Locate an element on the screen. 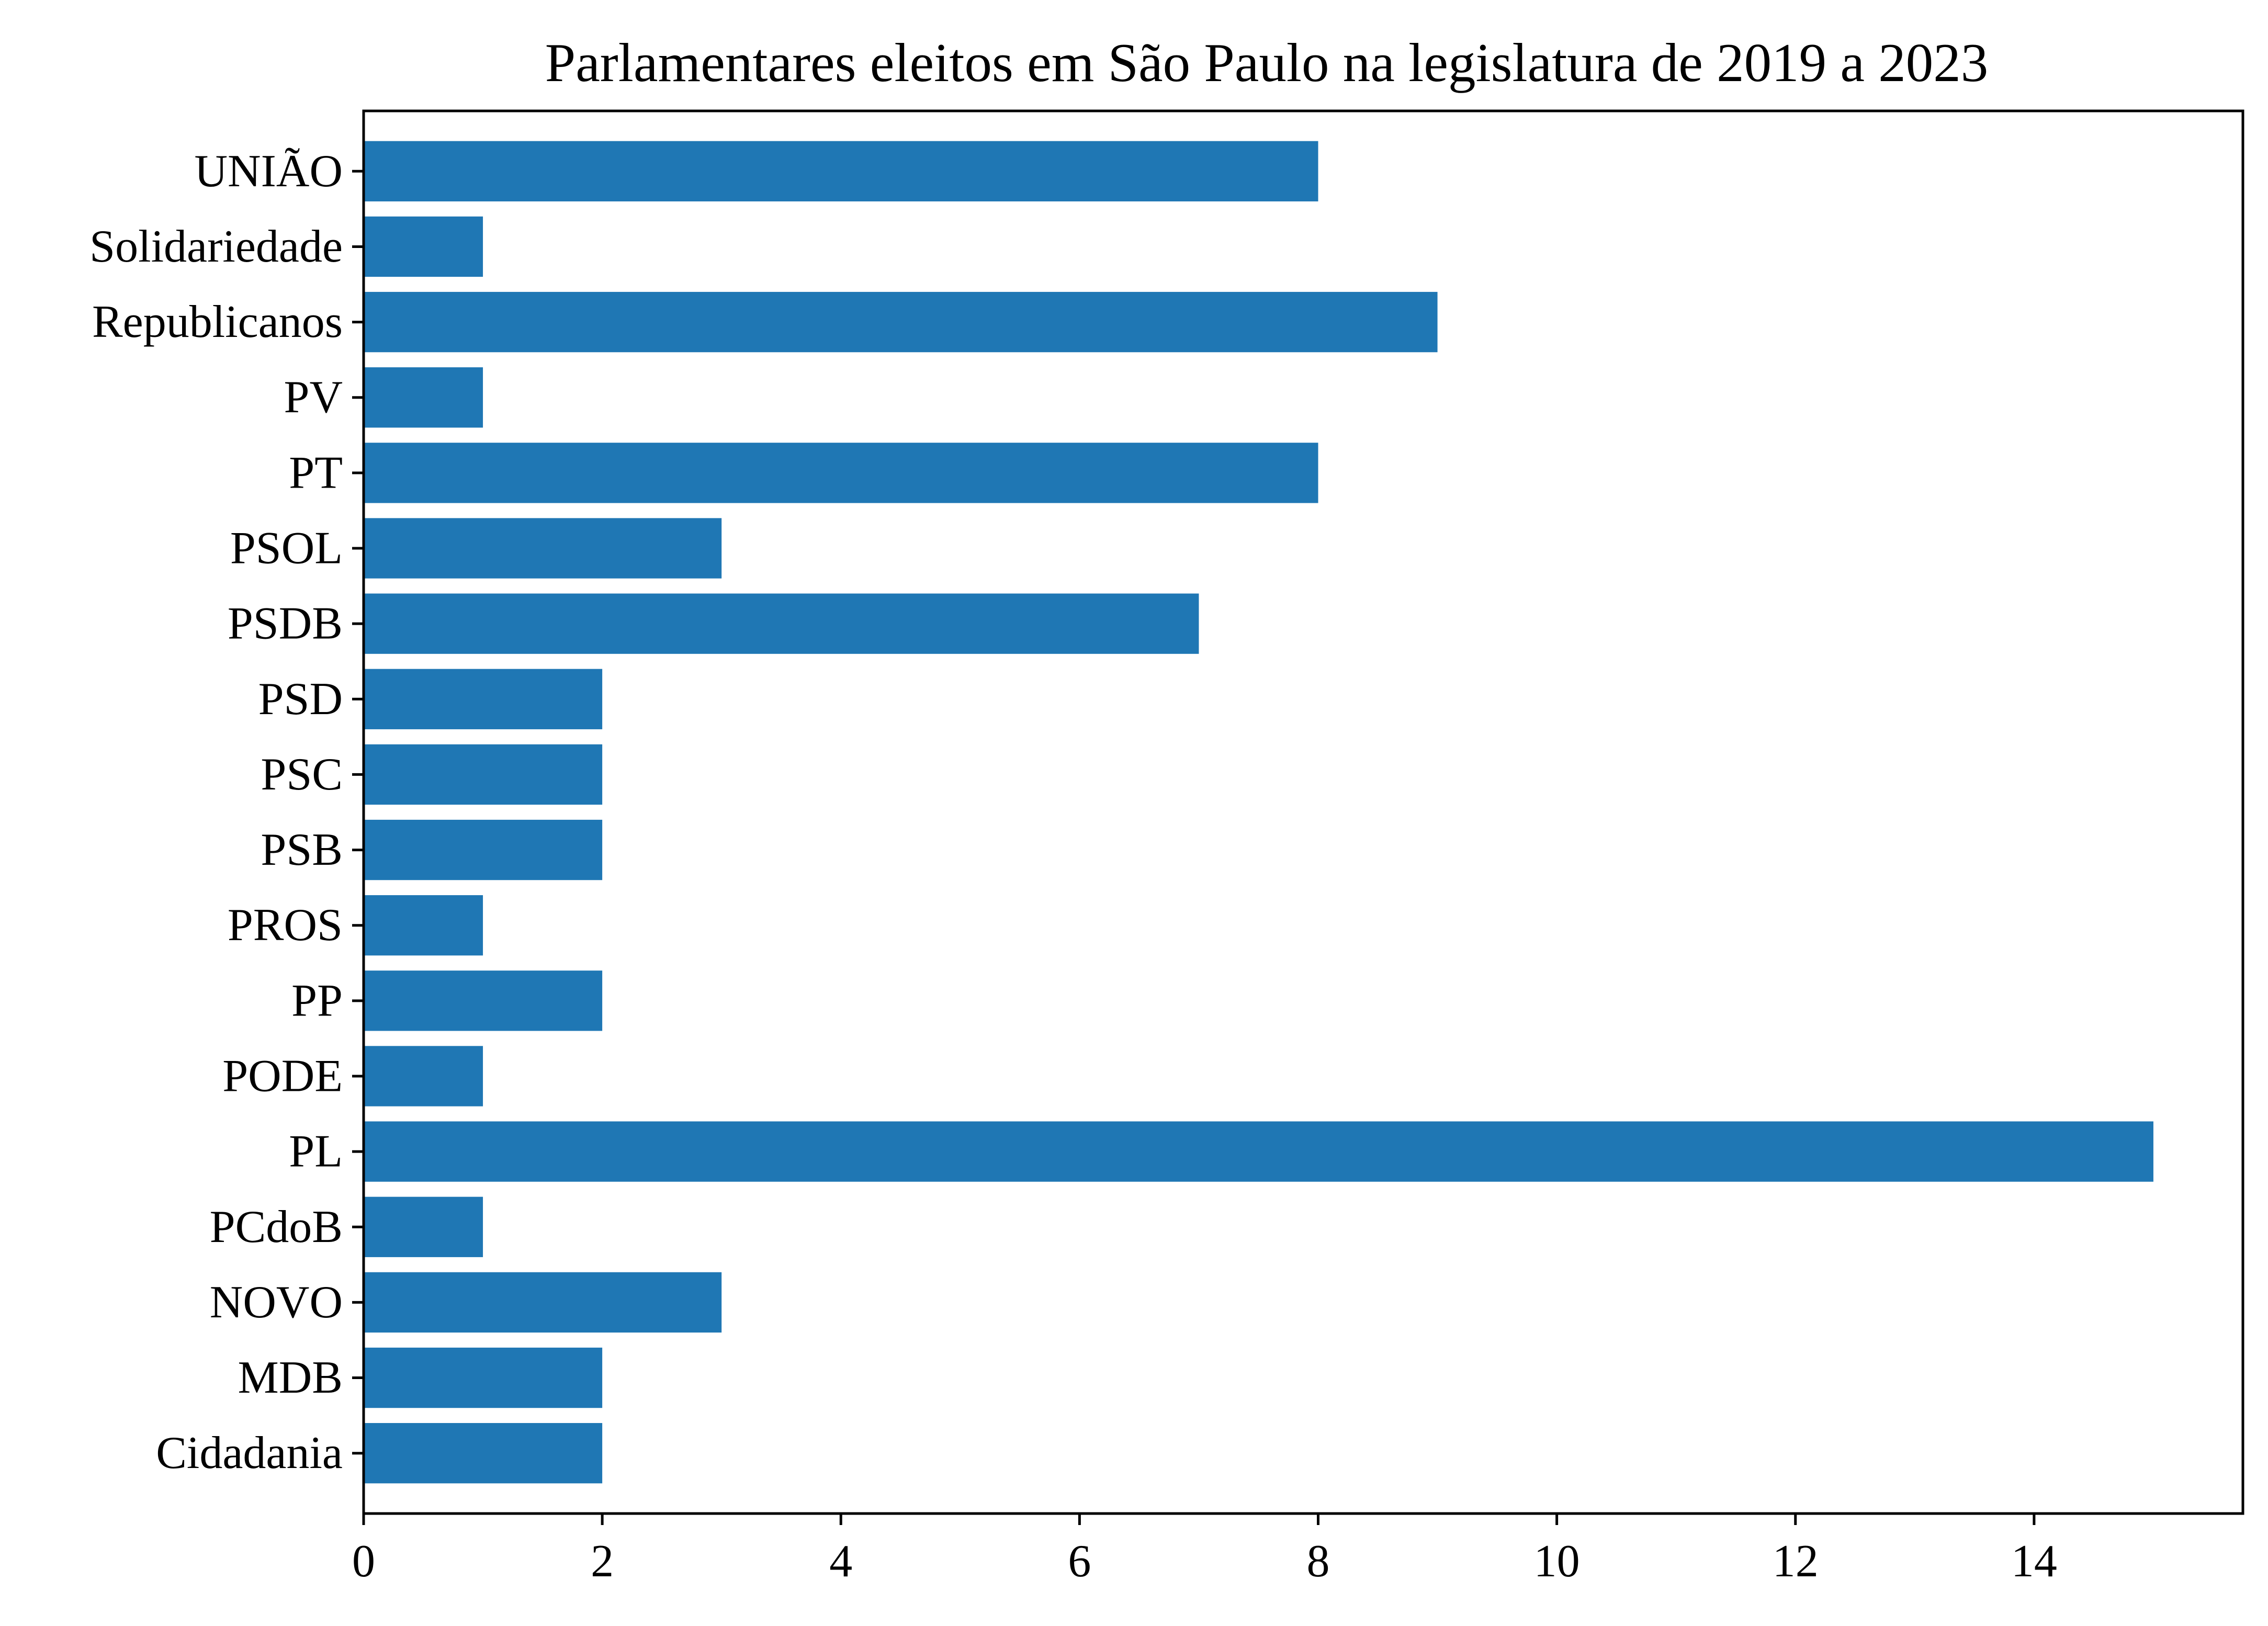 The height and width of the screenshot is (1626, 2268). y-tick-label: PSOL is located at coordinates (286, 548).